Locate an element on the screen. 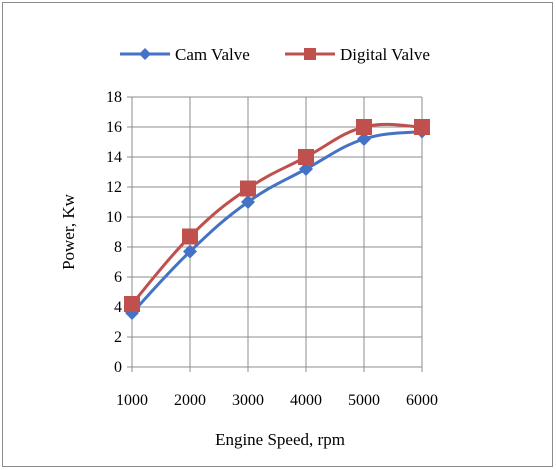  legend-label-series-1: Cam Valve is located at coordinates (212, 54).